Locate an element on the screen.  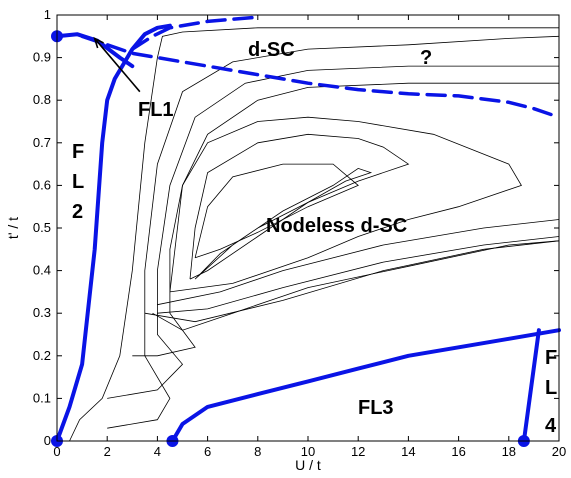
x-tick-label: 0 is located at coordinates (56, 451).